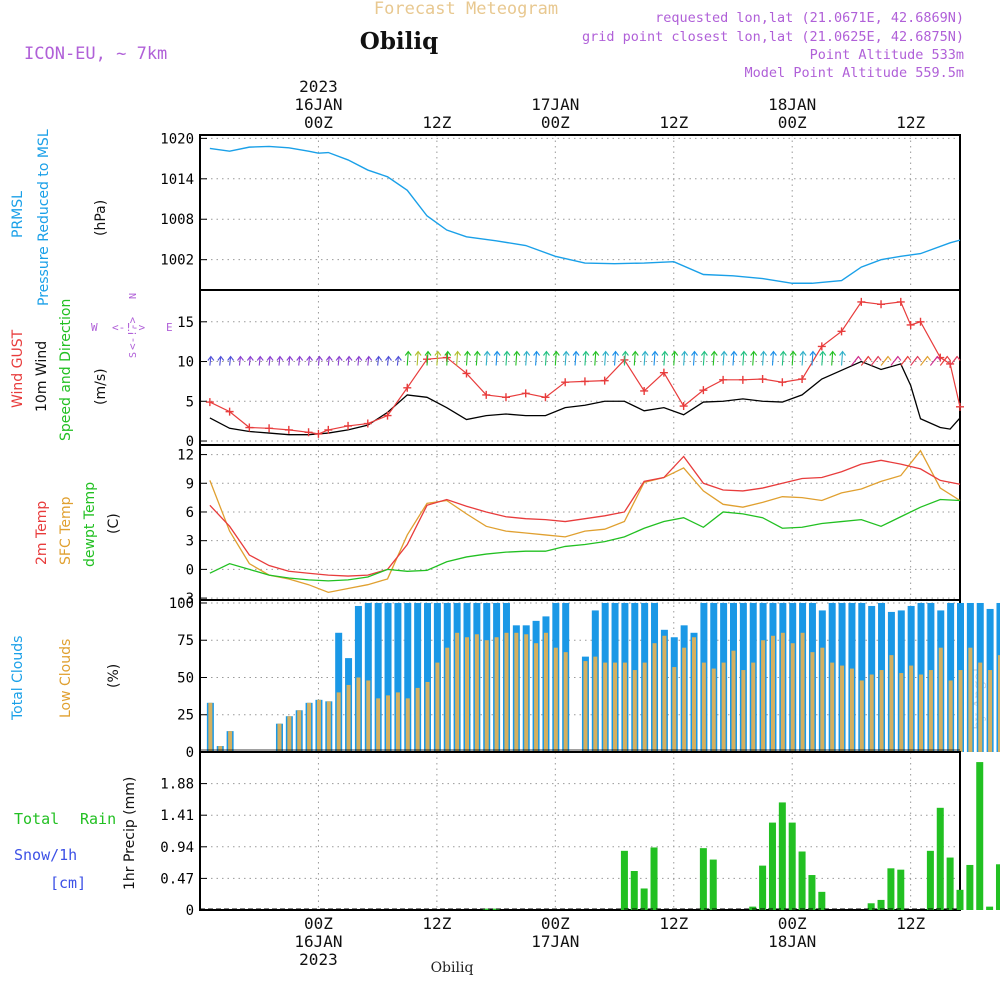 Image resolution: width=1000 pixels, height=1000 pixels. Describe the element at coordinates (190, 911) in the screenshot. I see `tick-label-y: 0` at that location.